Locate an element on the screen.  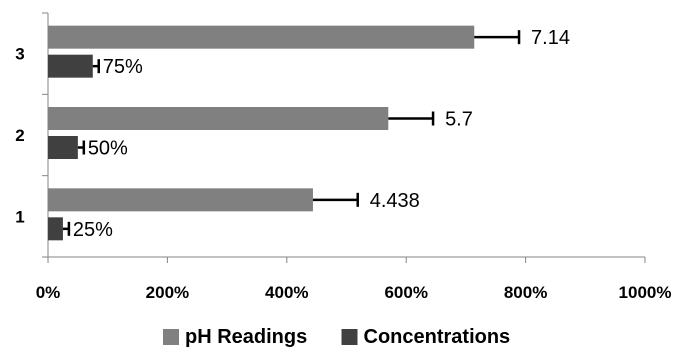
data-label: 50% is located at coordinates (108, 149).